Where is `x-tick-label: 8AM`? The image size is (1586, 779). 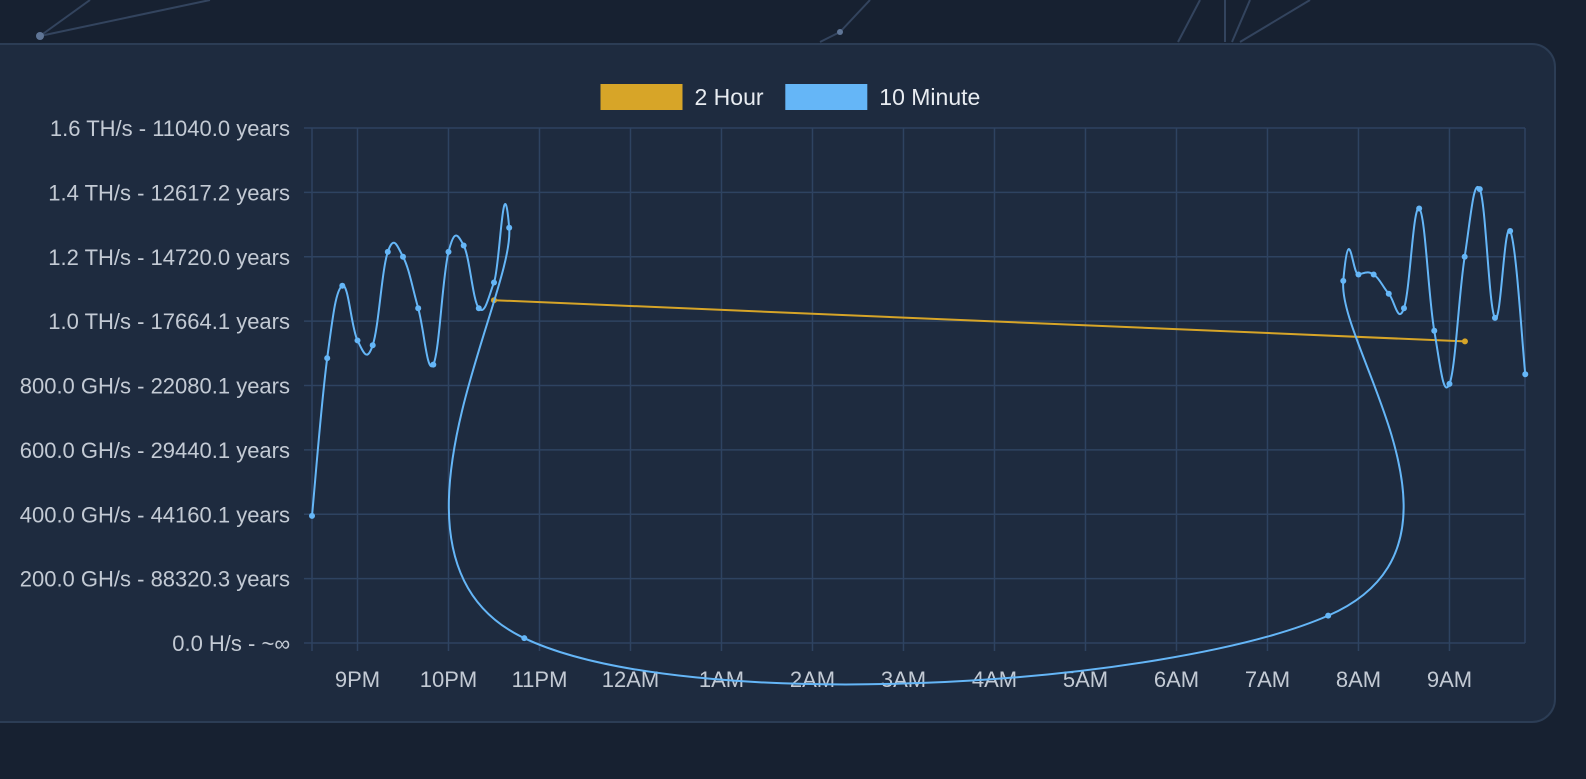
x-tick-label: 8AM is located at coordinates (1358, 679).